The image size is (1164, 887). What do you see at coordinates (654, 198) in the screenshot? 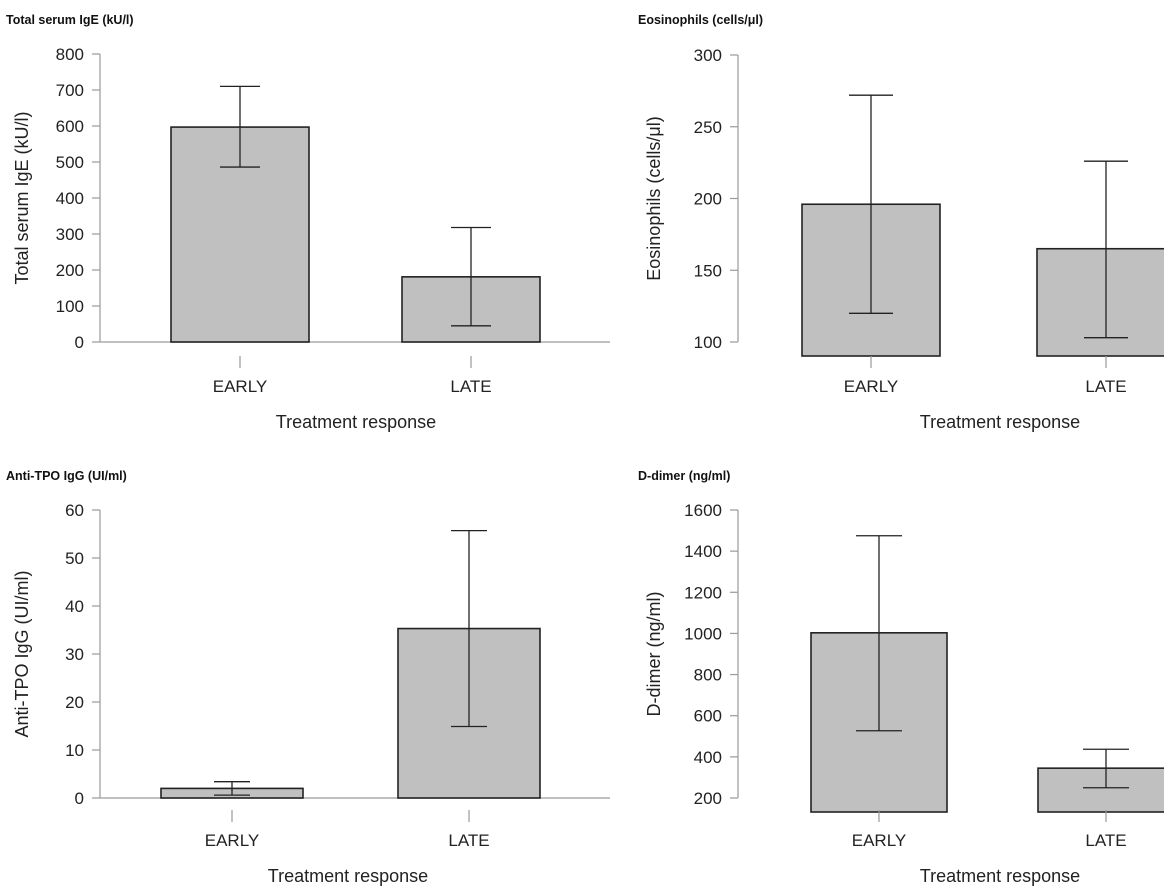
I see `panel-2-y-axis-title: Eosinophils (cells/μl)` at bounding box center [654, 198].